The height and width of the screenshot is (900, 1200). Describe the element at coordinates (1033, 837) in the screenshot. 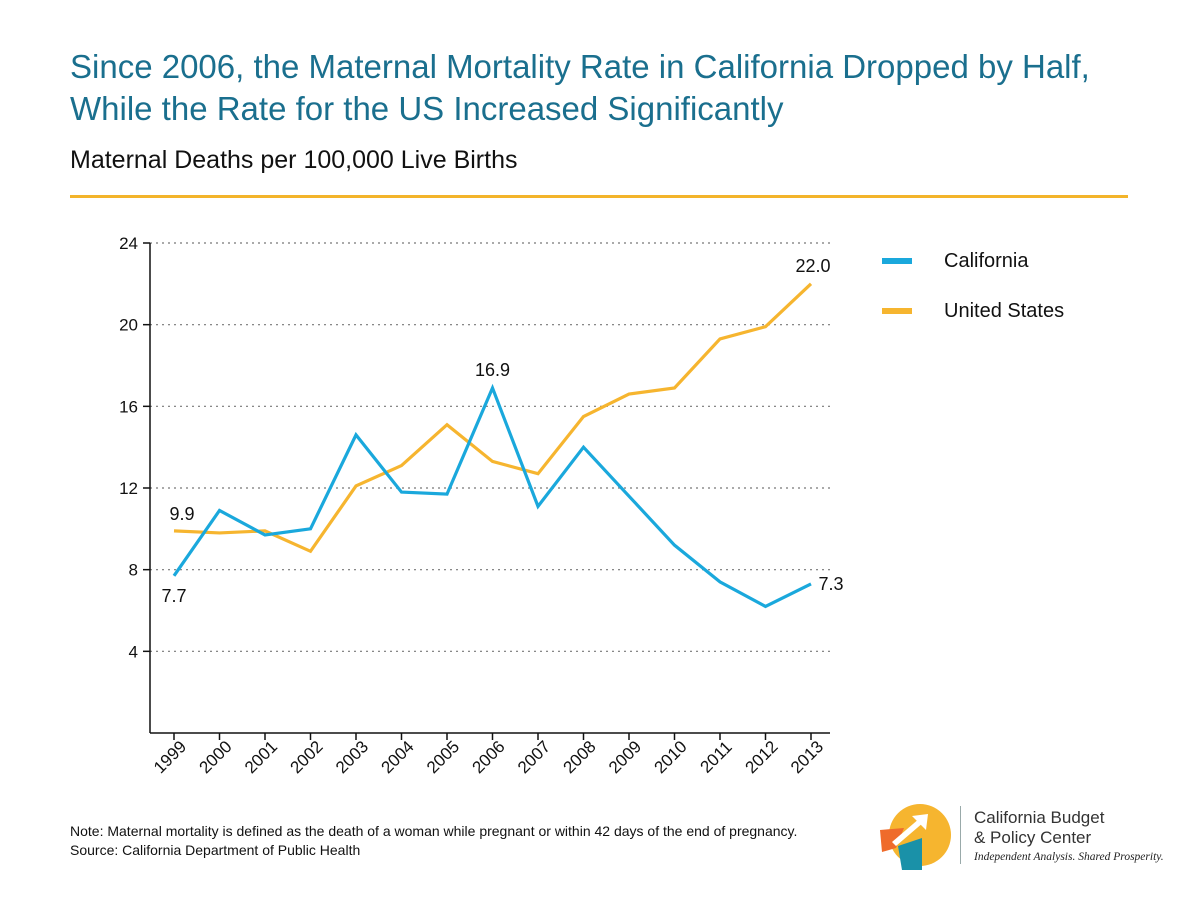

I see `logo-name-line2: & Policy Center` at that location.